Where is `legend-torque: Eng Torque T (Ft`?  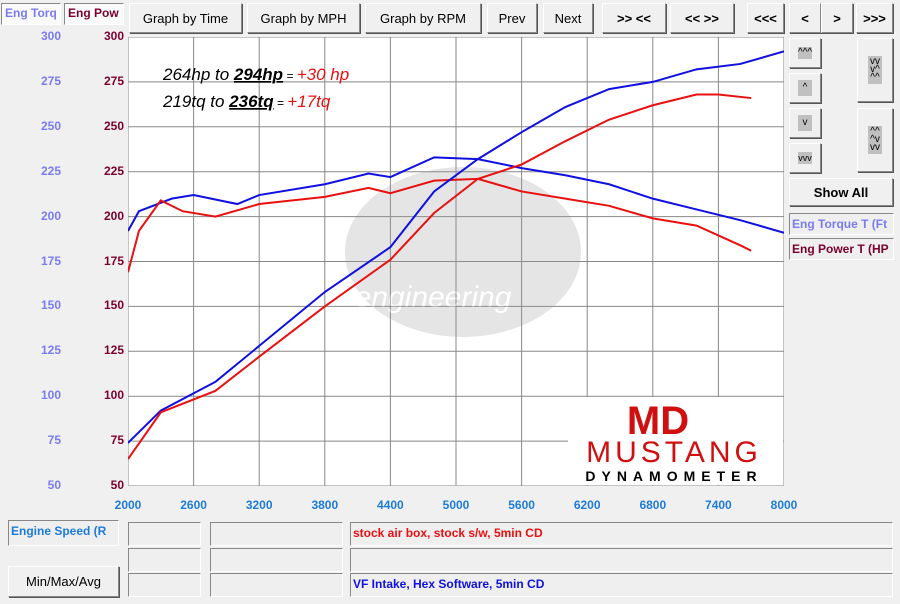 legend-torque: Eng Torque T (Ft is located at coordinates (841, 224).